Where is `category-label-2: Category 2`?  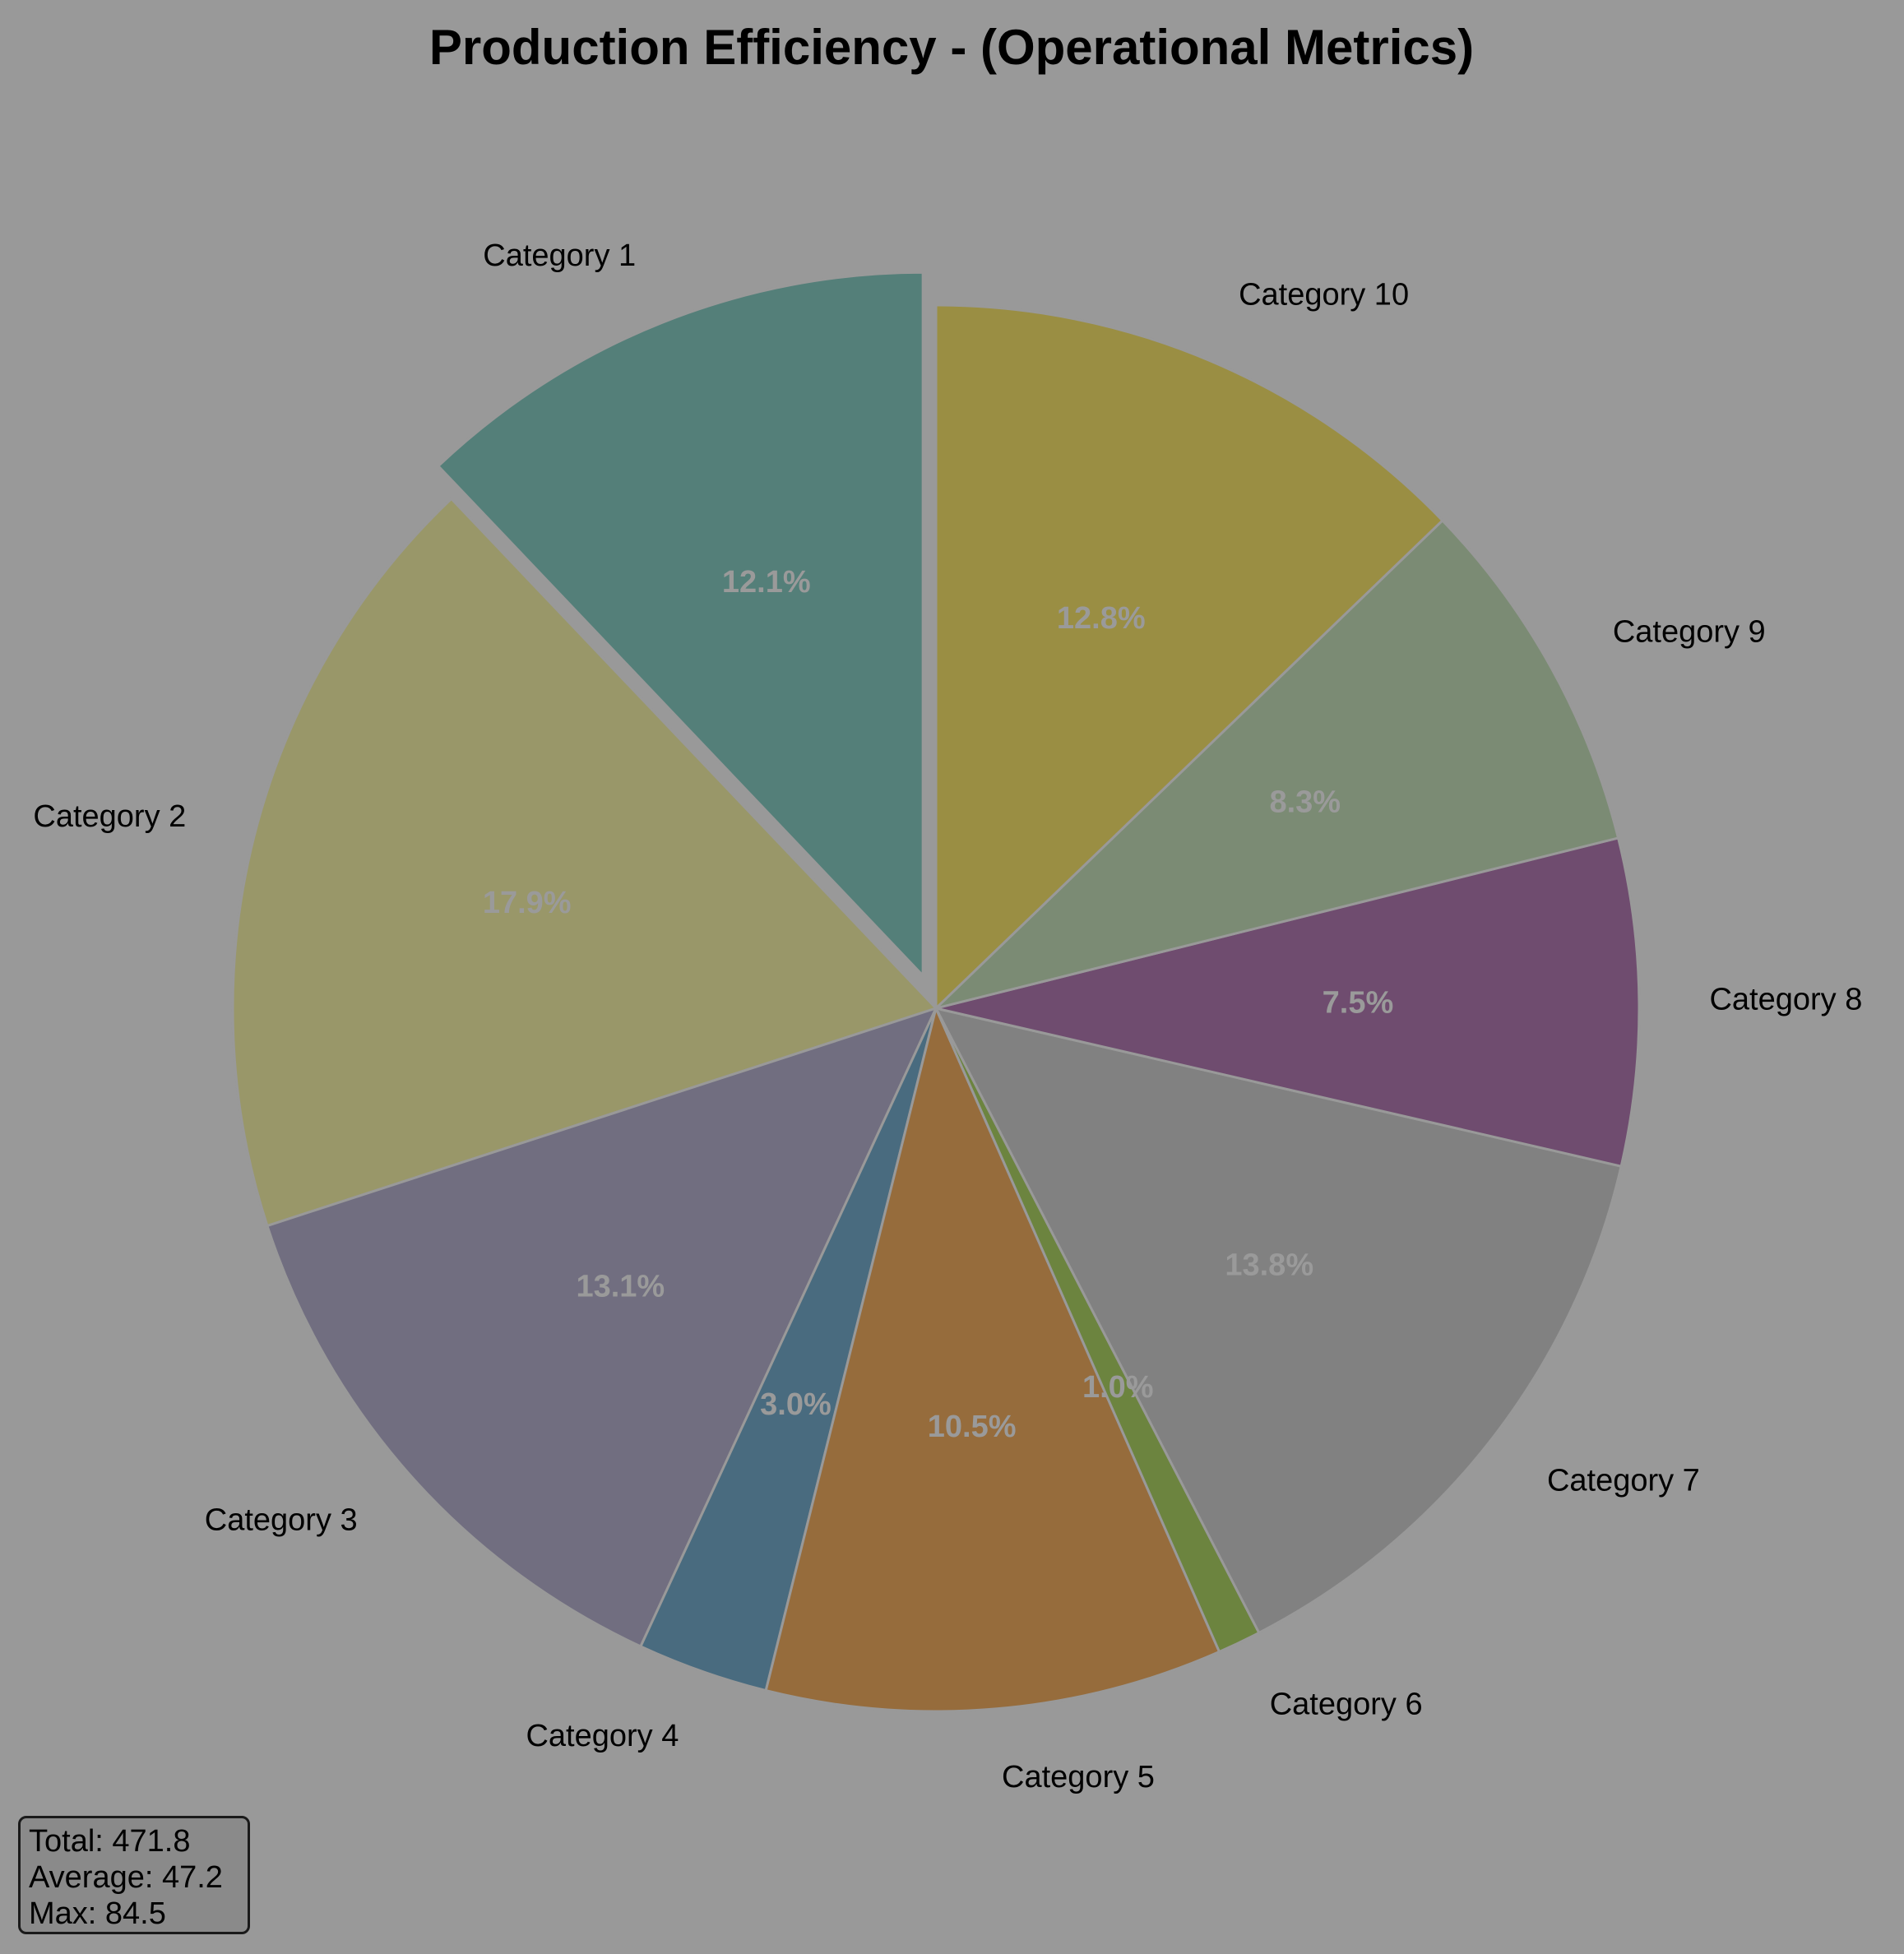
category-label-2: Category 2 is located at coordinates (109, 816).